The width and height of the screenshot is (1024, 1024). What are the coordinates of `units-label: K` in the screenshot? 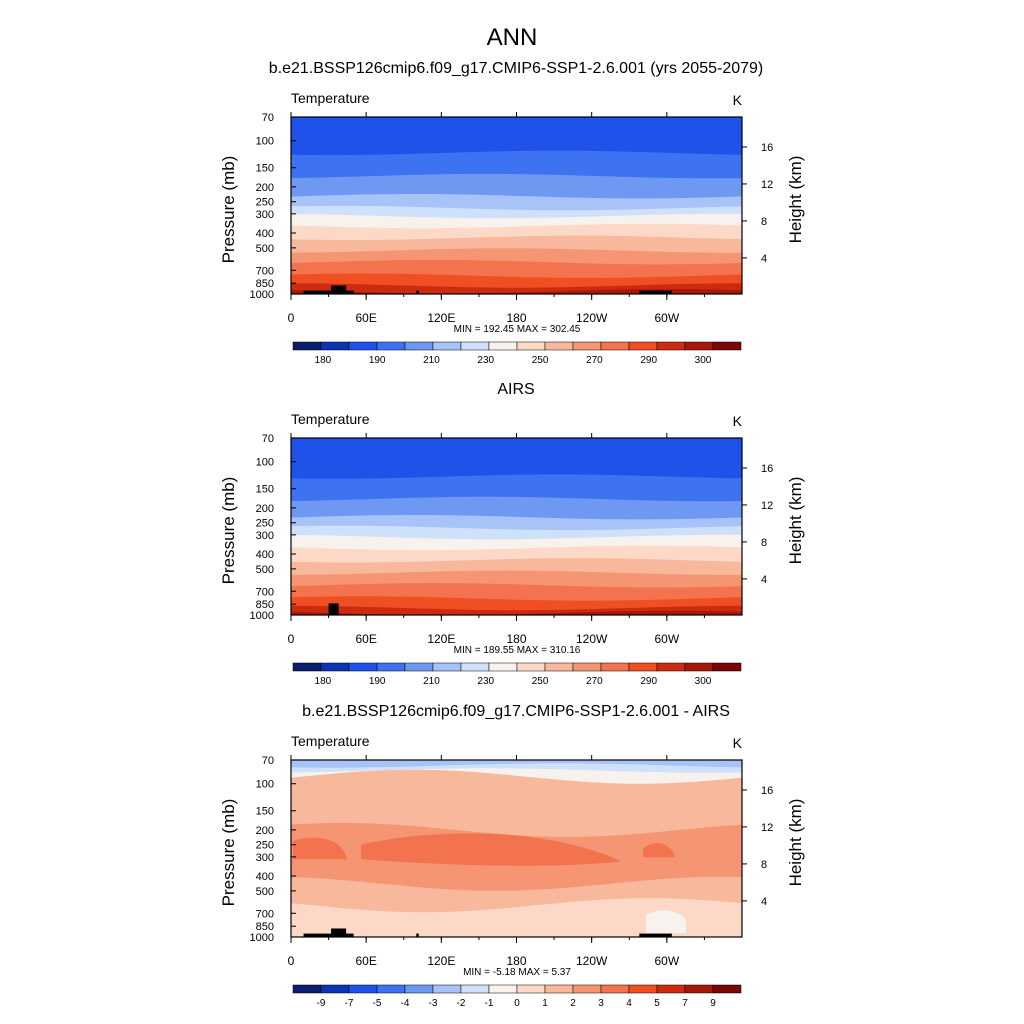 It's located at (738, 743).